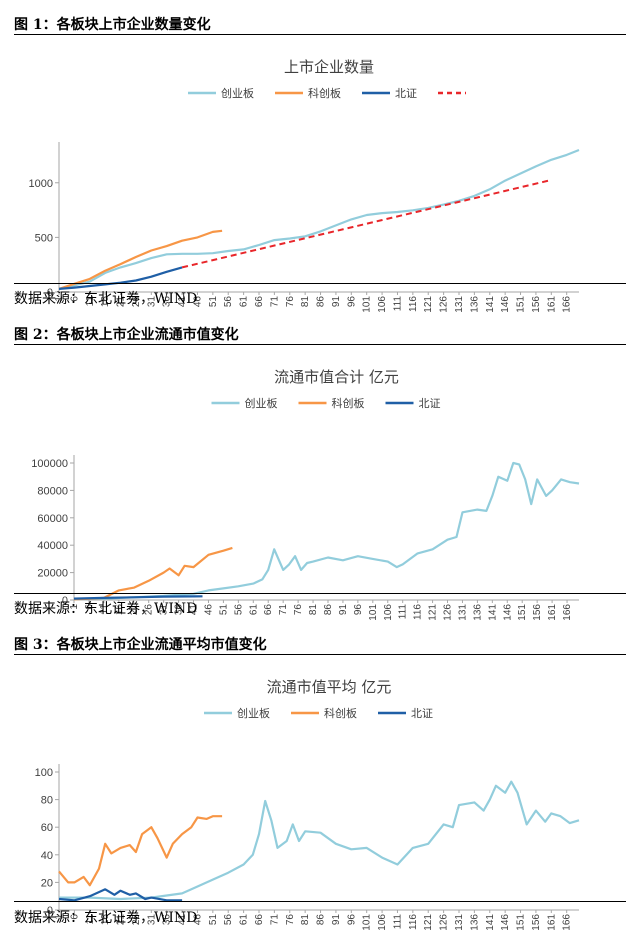  What do you see at coordinates (521, 922) in the screenshot?
I see `x-tick-label: 151` at bounding box center [521, 922].